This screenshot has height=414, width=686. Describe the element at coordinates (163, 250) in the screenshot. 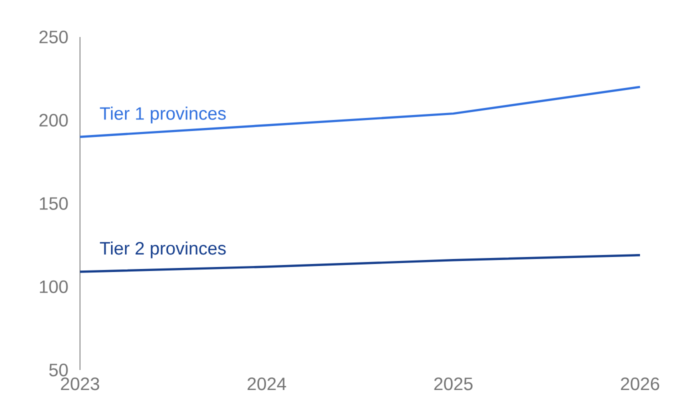

I see `series-label: Tier 2 provinces` at that location.